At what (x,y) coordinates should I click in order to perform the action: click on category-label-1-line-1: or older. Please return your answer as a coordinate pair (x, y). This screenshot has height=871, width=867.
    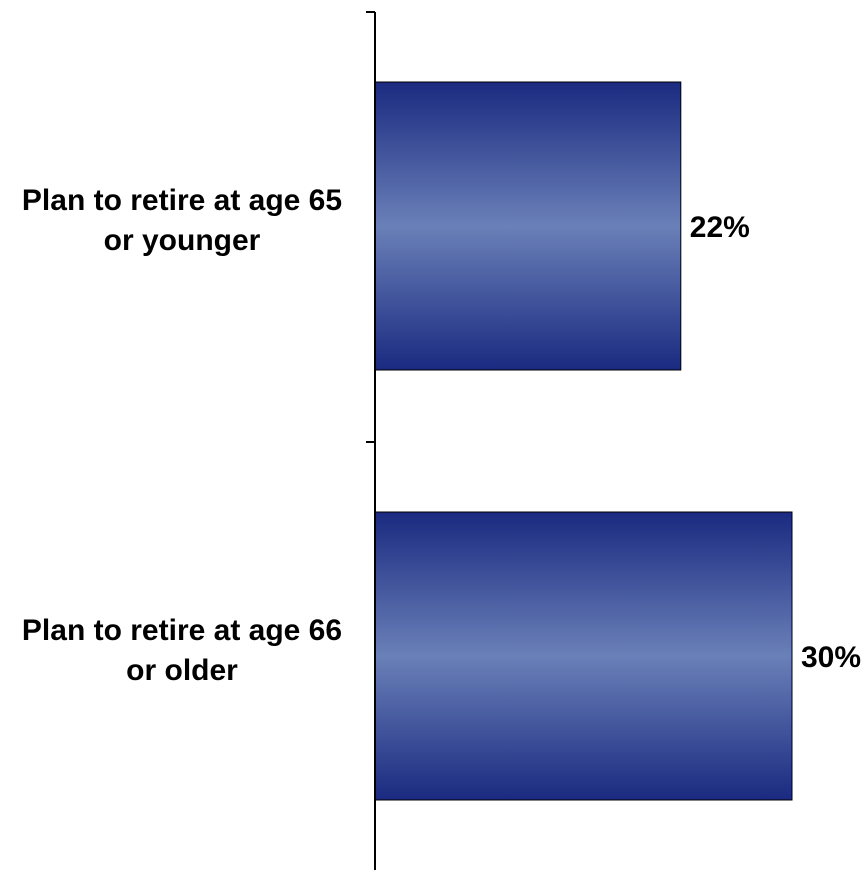
    Looking at the image, I should click on (182, 670).